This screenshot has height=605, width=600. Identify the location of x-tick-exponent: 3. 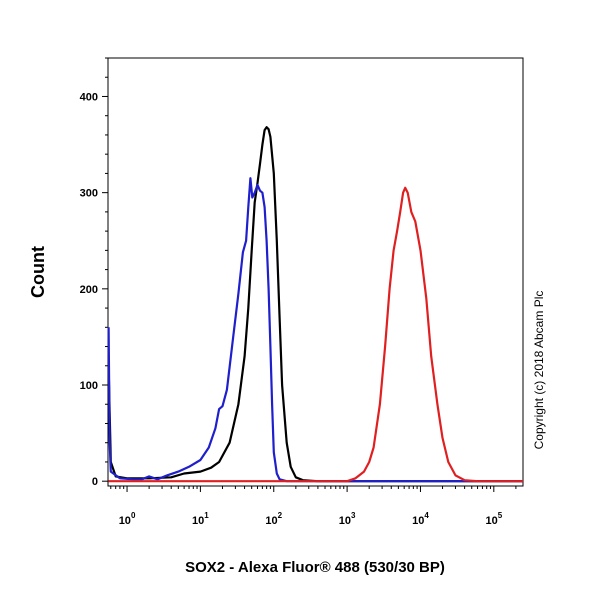
(353, 515).